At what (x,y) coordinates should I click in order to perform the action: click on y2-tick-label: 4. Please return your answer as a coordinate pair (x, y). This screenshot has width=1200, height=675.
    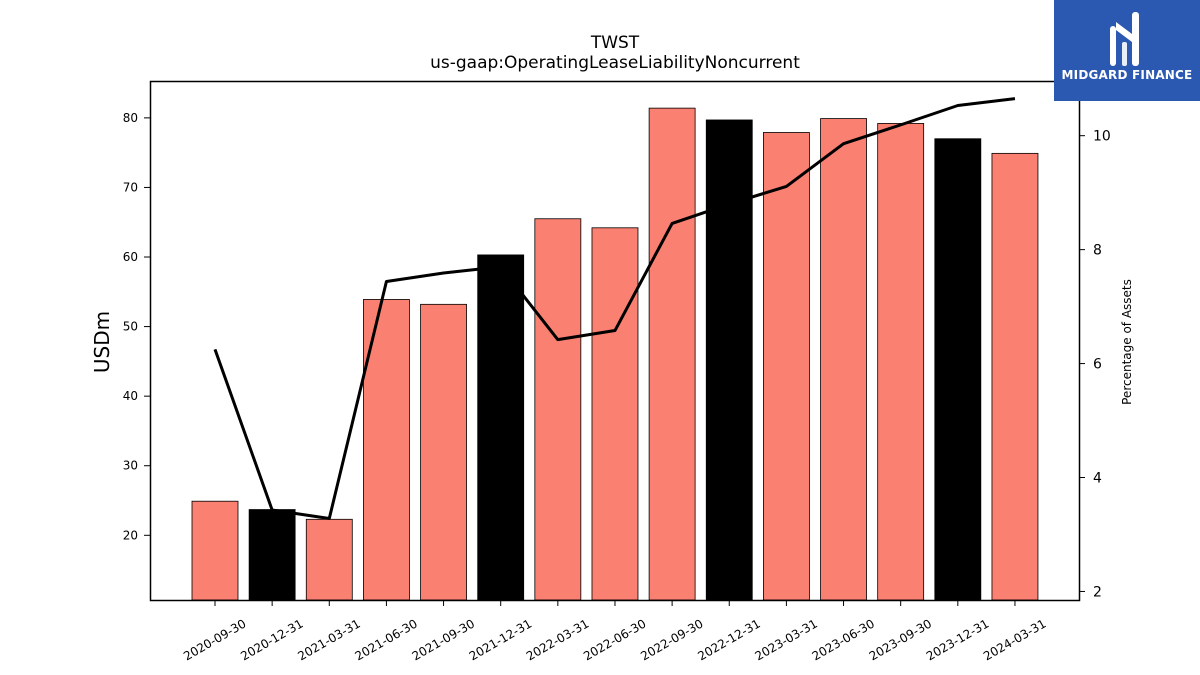
    Looking at the image, I should click on (1097, 479).